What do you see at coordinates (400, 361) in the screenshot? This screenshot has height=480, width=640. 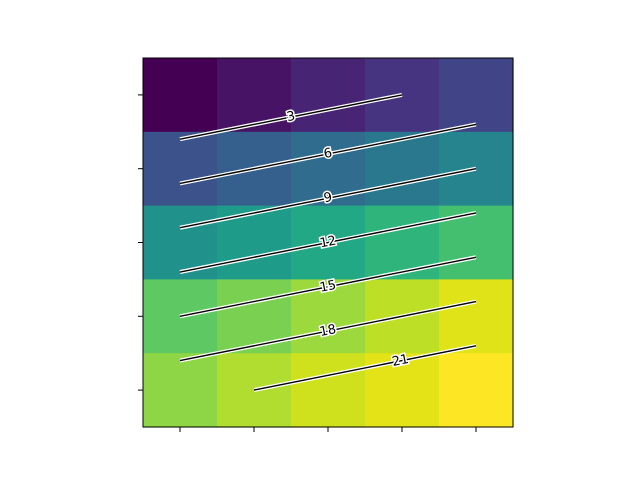 I see `contour-label: 21` at bounding box center [400, 361].